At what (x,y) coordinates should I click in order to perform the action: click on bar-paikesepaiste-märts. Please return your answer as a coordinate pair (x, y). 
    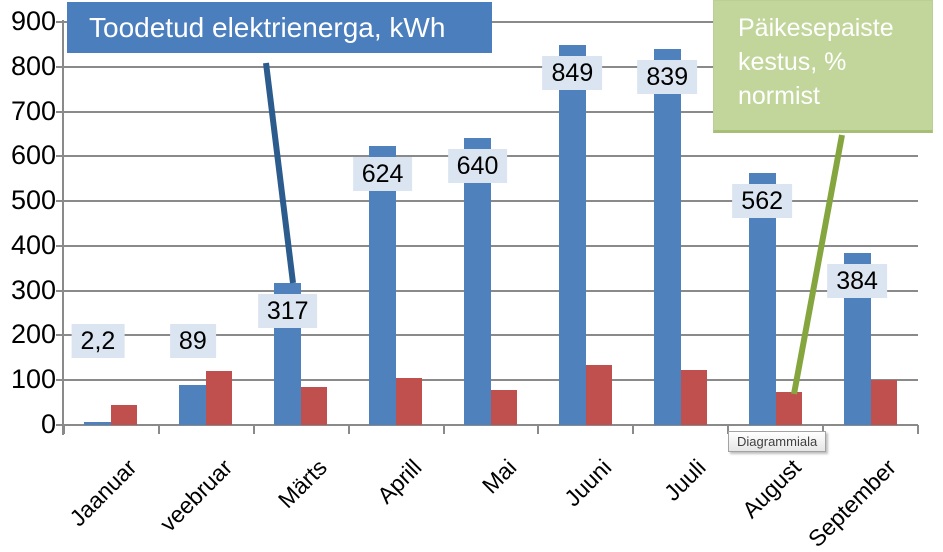
    Looking at the image, I should click on (314, 405).